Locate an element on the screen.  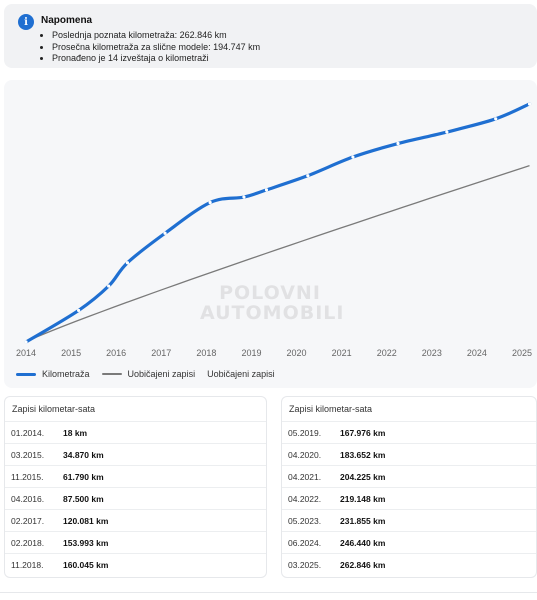
info-icon: i is located at coordinates (26, 22).